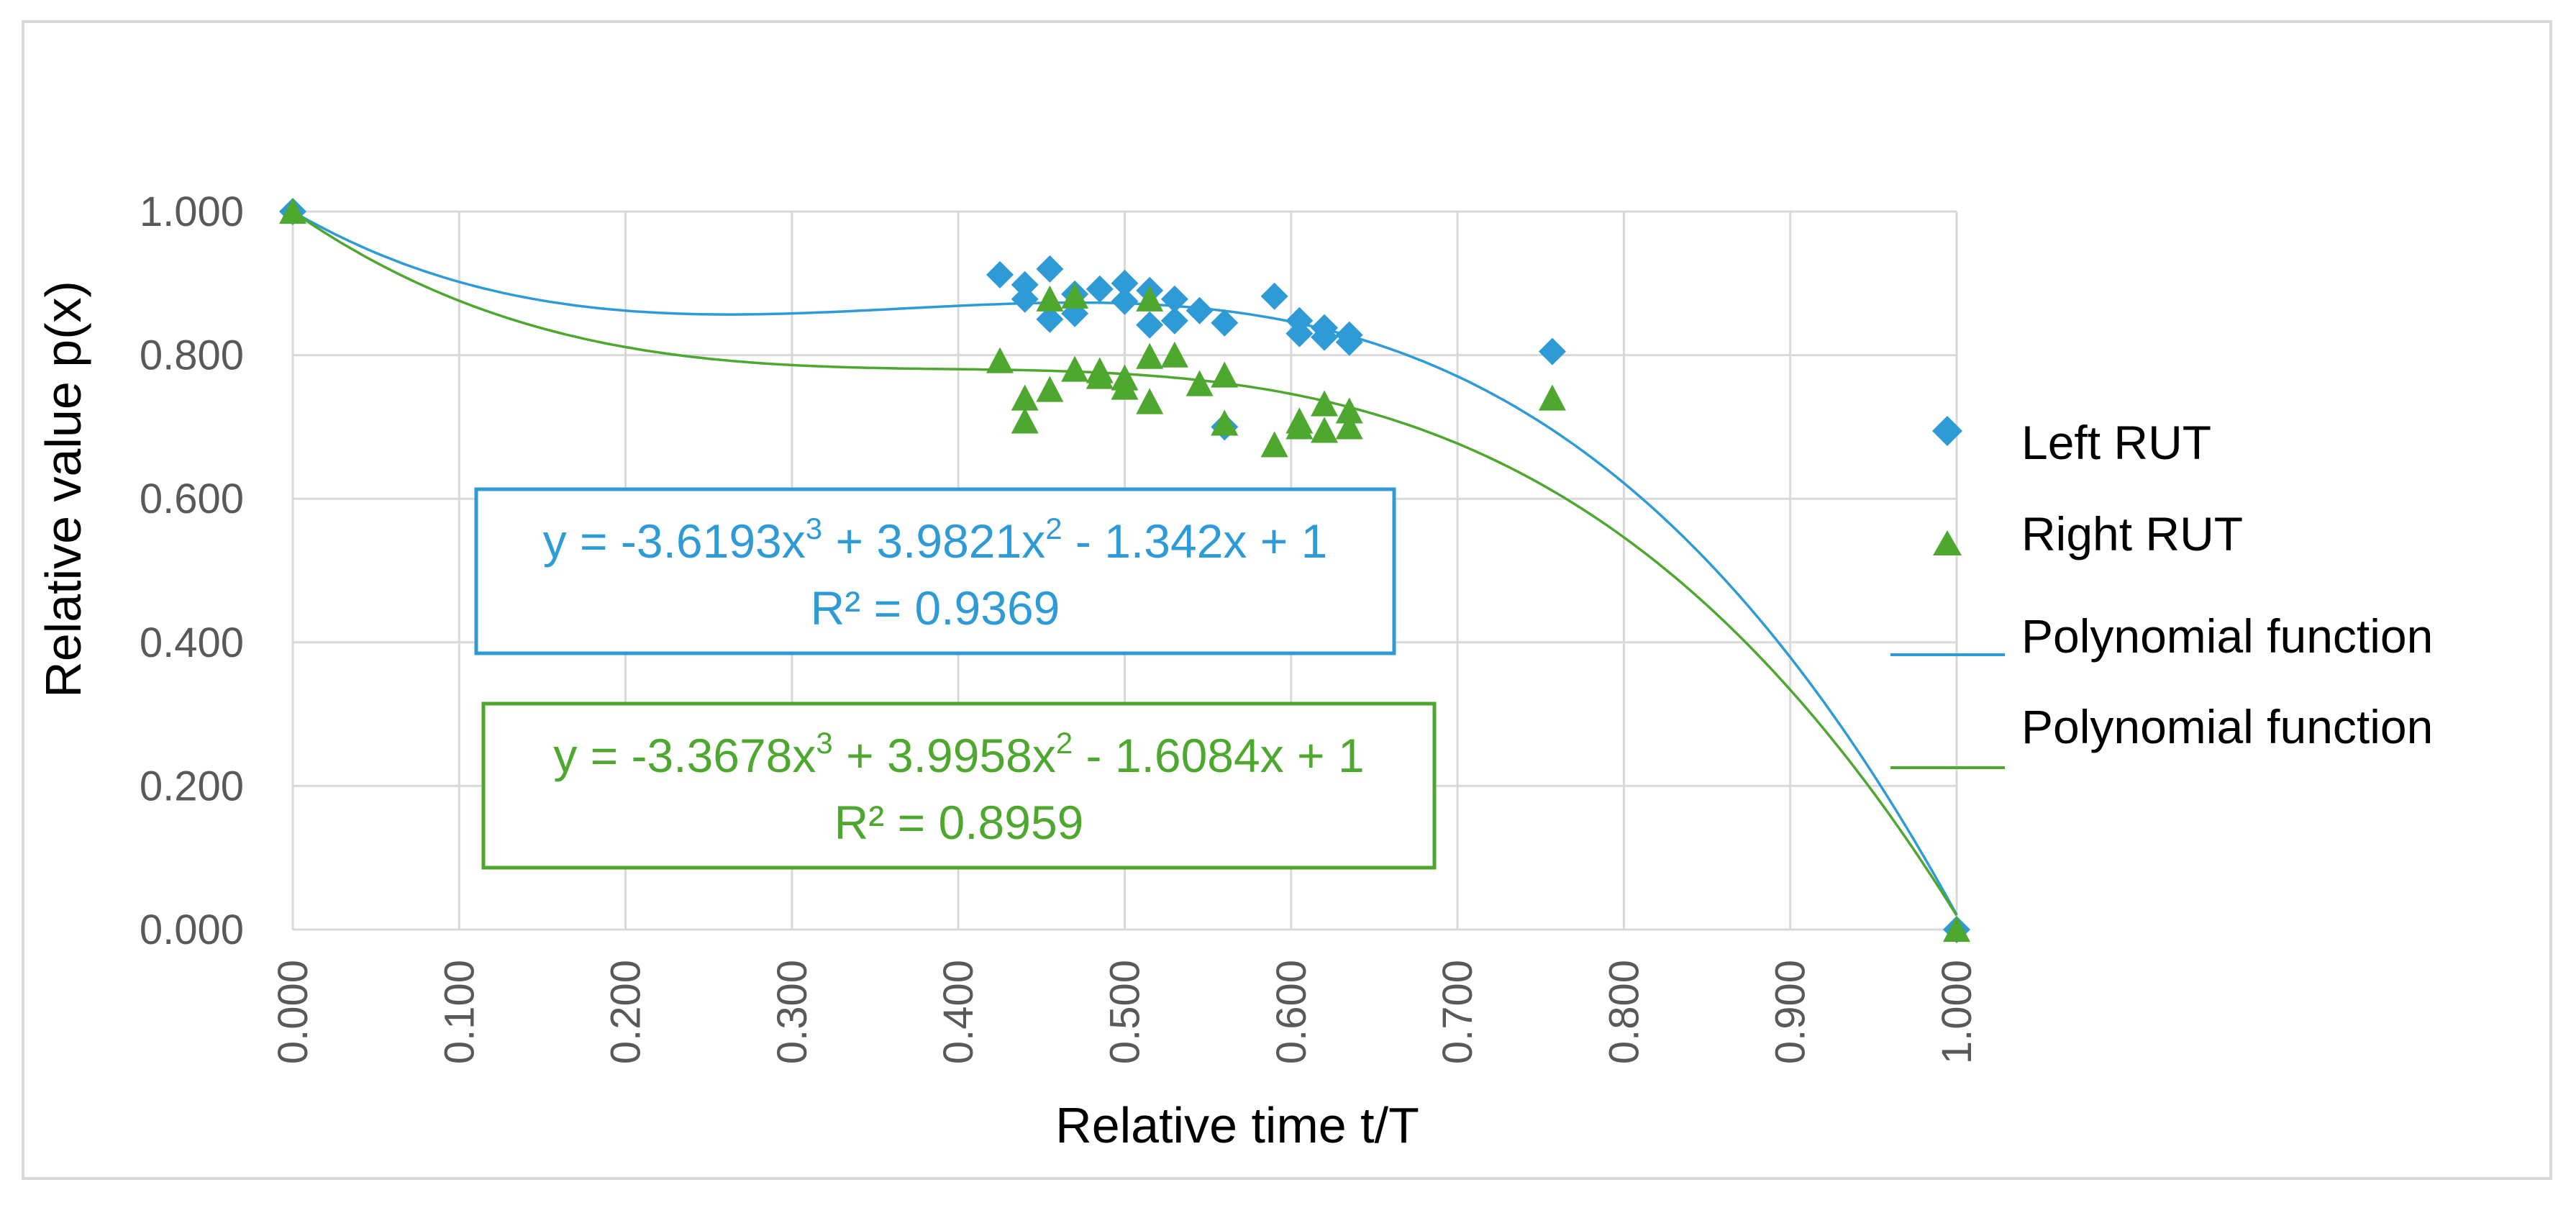  Describe the element at coordinates (192, 930) in the screenshot. I see `y-tick-label: 0.000` at that location.